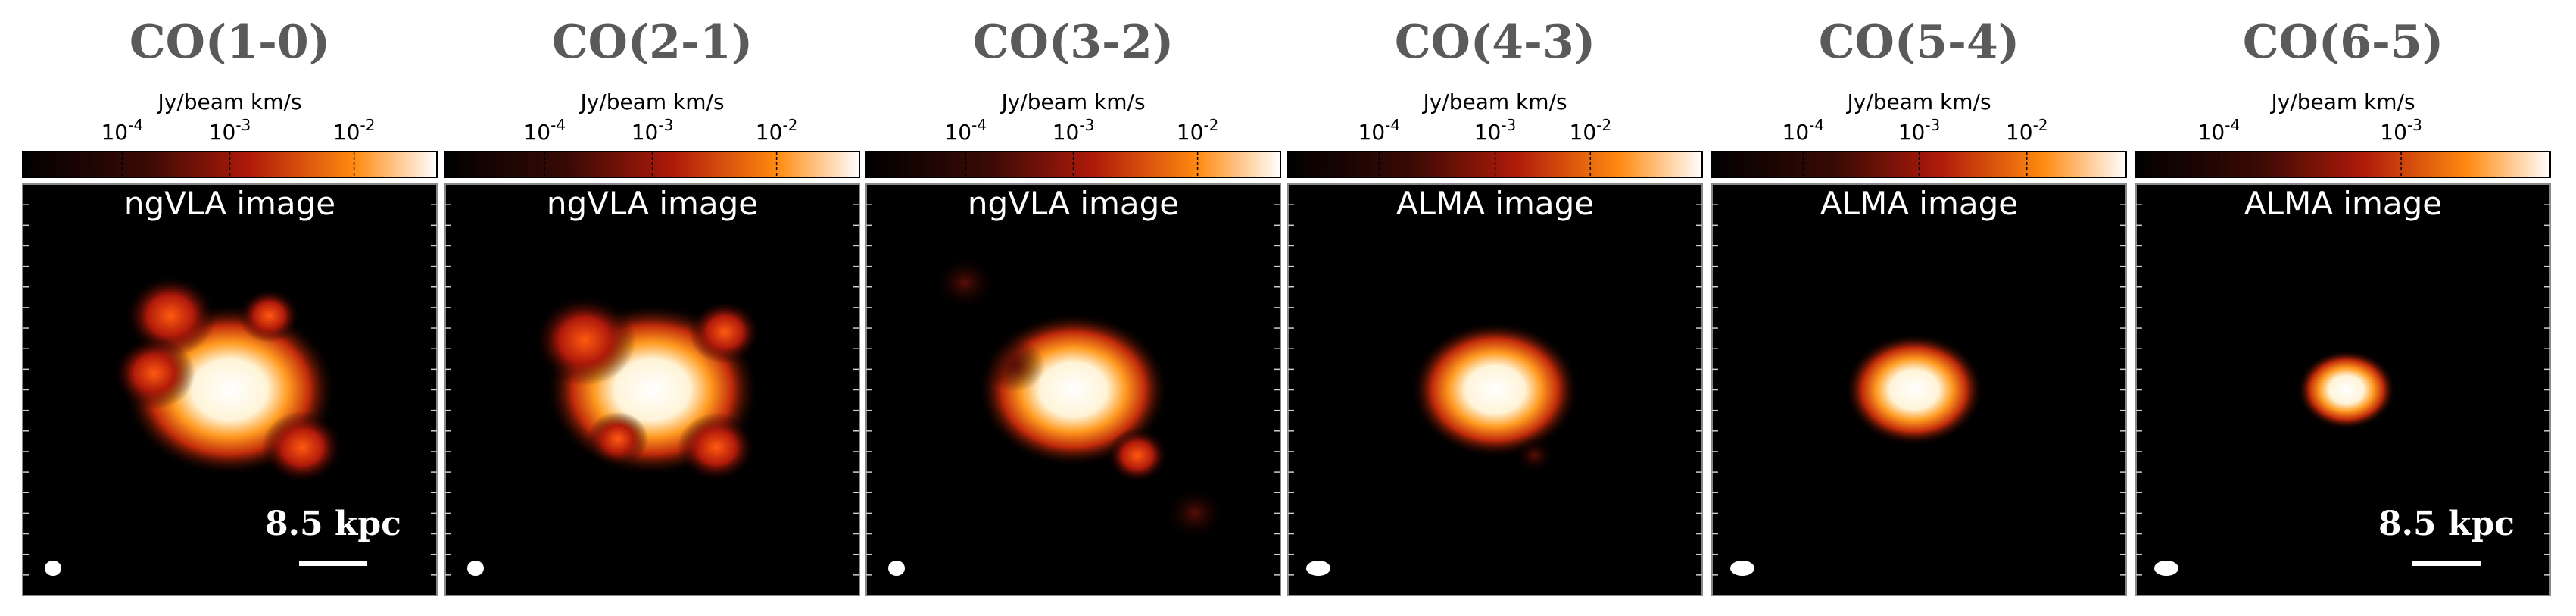  What do you see at coordinates (1919, 42) in the screenshot?
I see `panel-title: CO(5-4)` at bounding box center [1919, 42].